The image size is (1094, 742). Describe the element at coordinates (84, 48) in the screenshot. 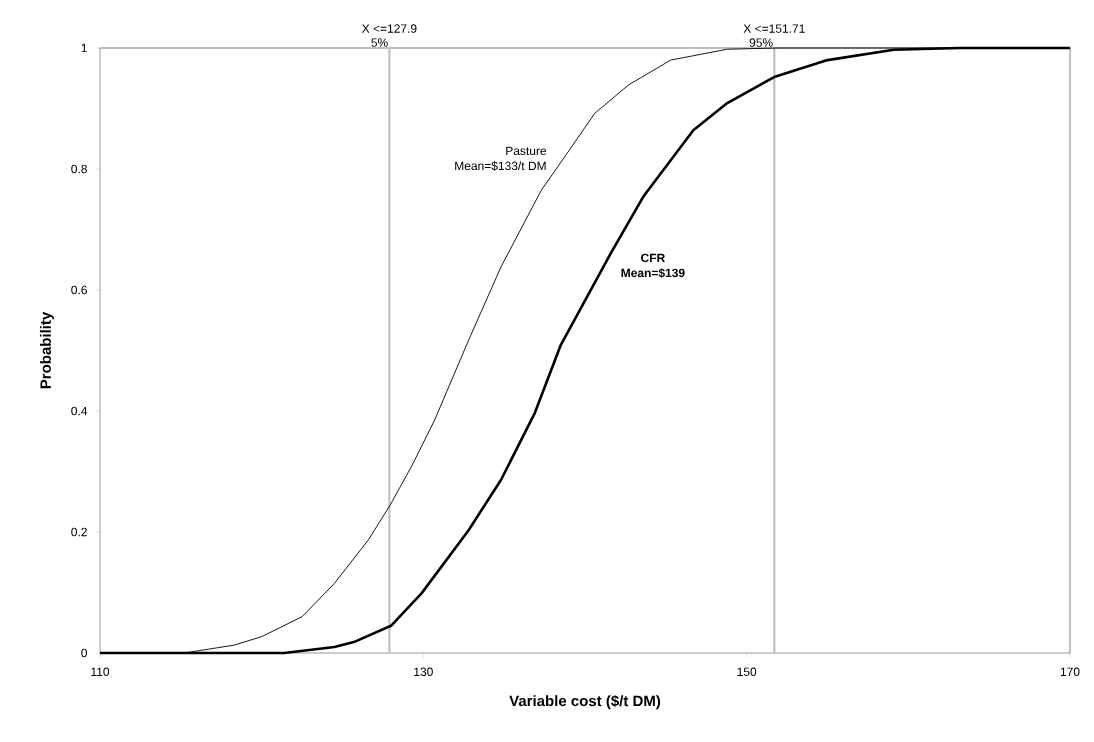

I see `y-tick-label: 1` at that location.